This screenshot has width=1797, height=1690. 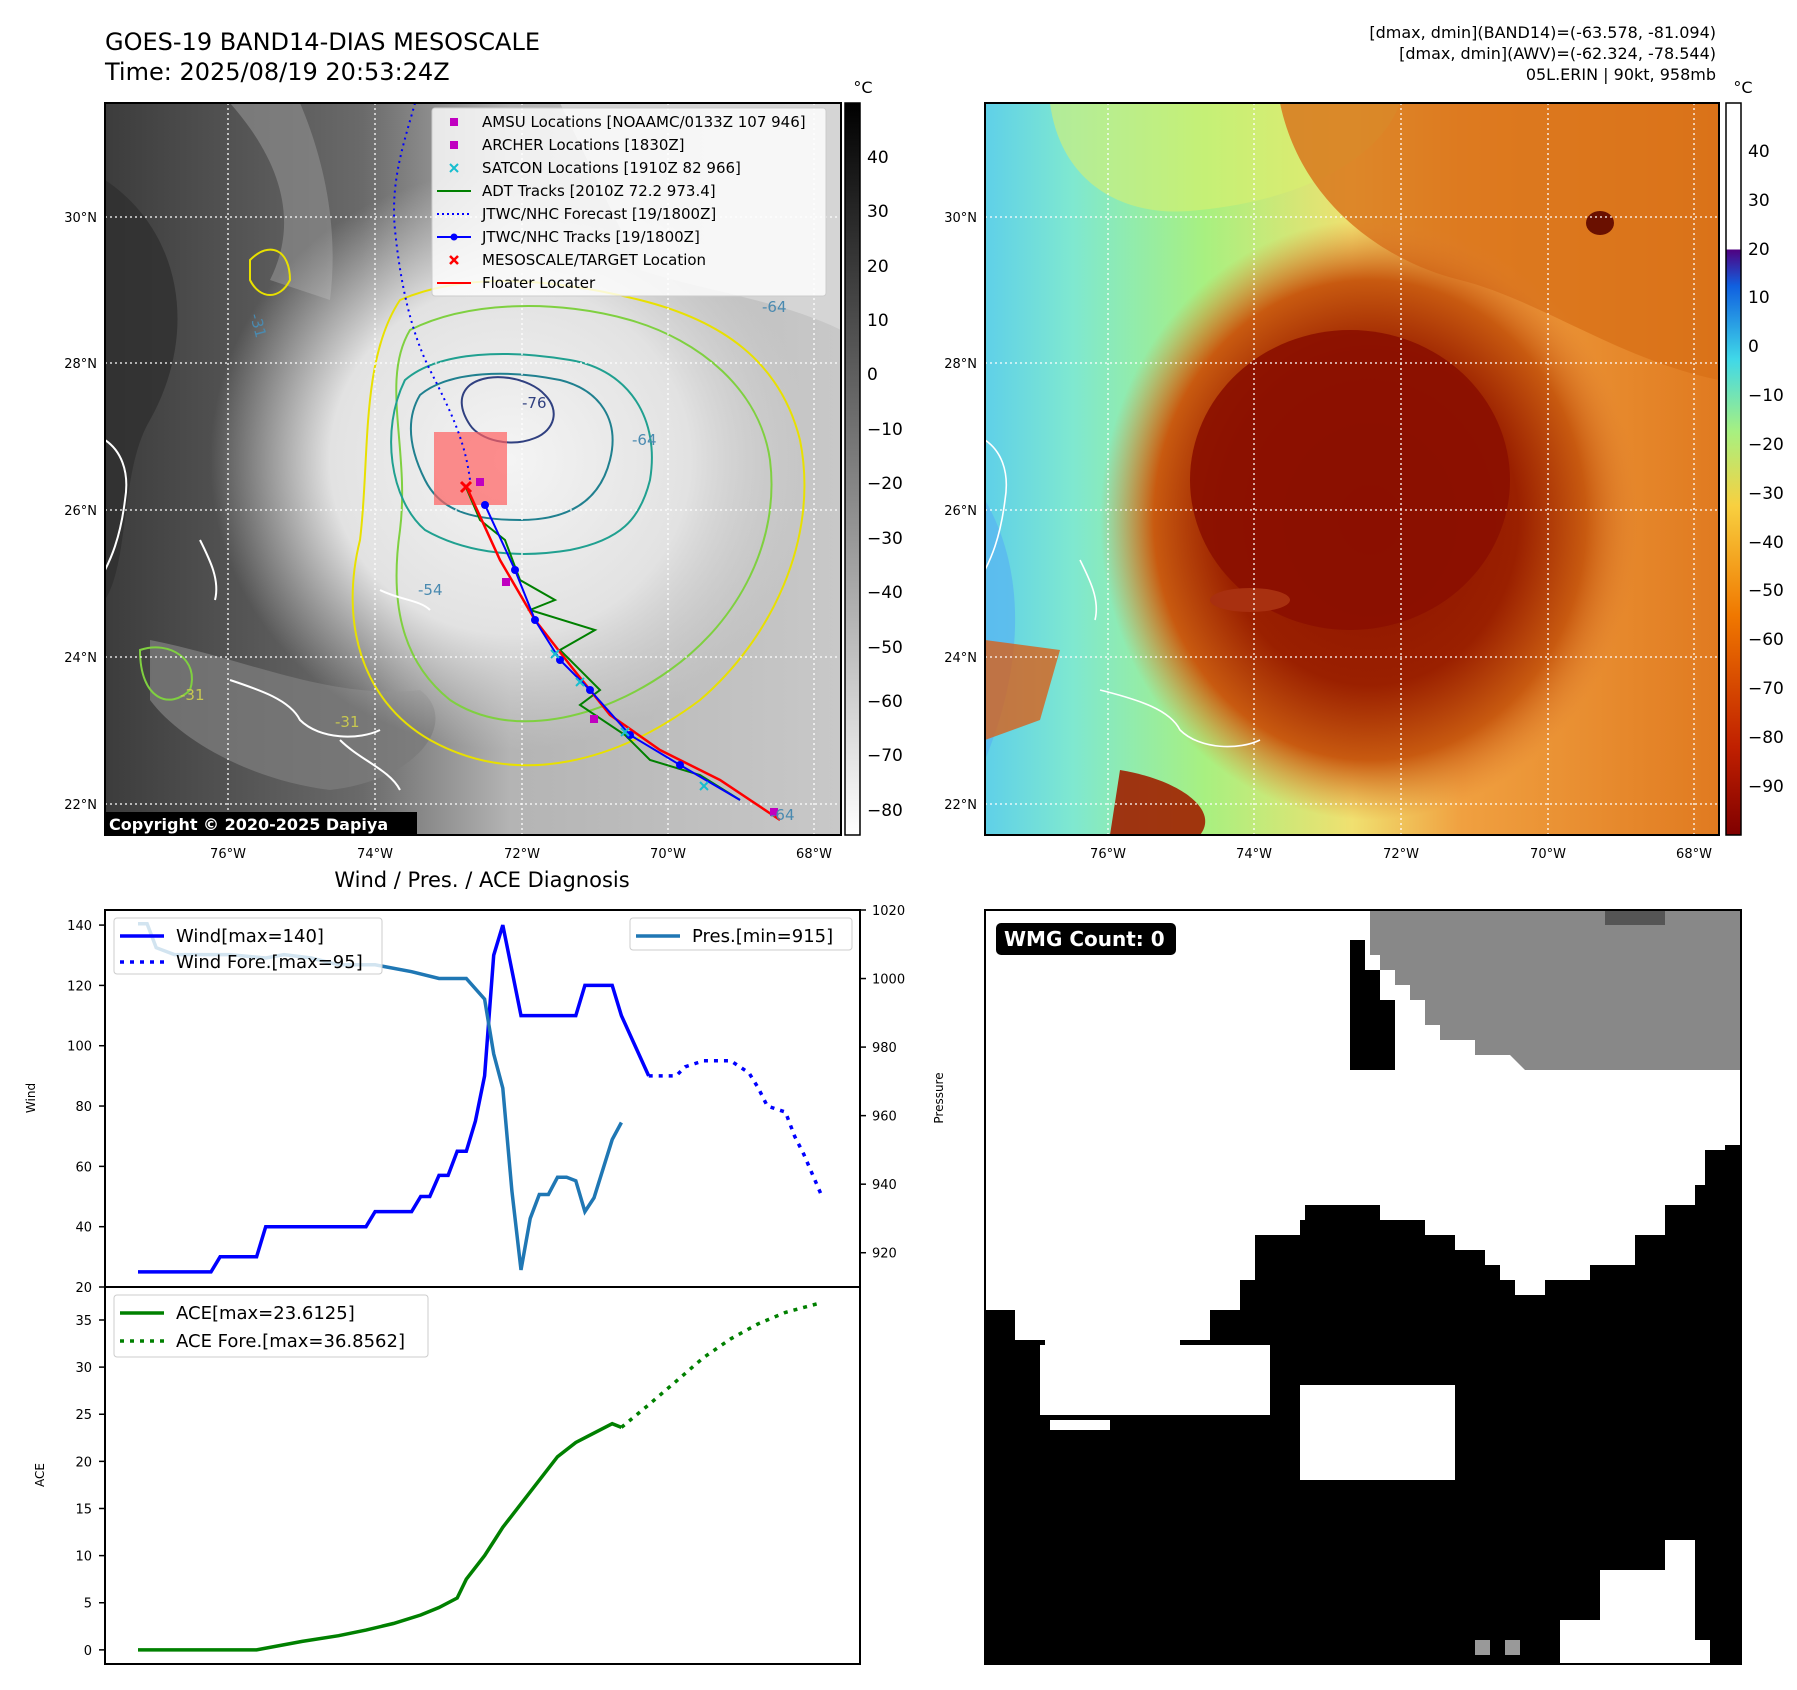 What do you see at coordinates (1766, 591) in the screenshot?
I see `wv-colorbar-tick: −50` at bounding box center [1766, 591].